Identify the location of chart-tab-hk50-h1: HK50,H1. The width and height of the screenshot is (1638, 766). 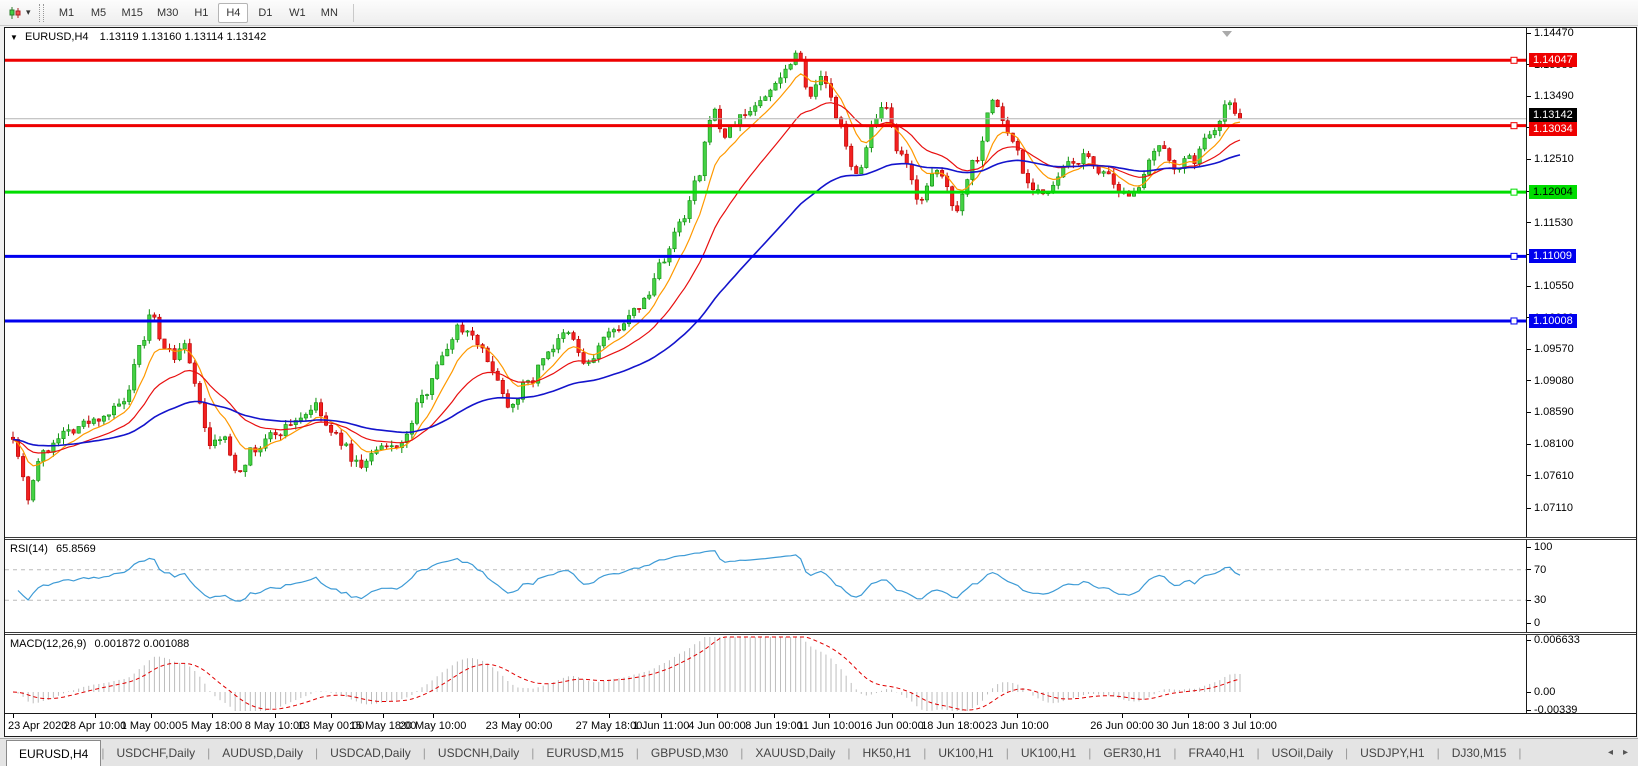
(887, 752).